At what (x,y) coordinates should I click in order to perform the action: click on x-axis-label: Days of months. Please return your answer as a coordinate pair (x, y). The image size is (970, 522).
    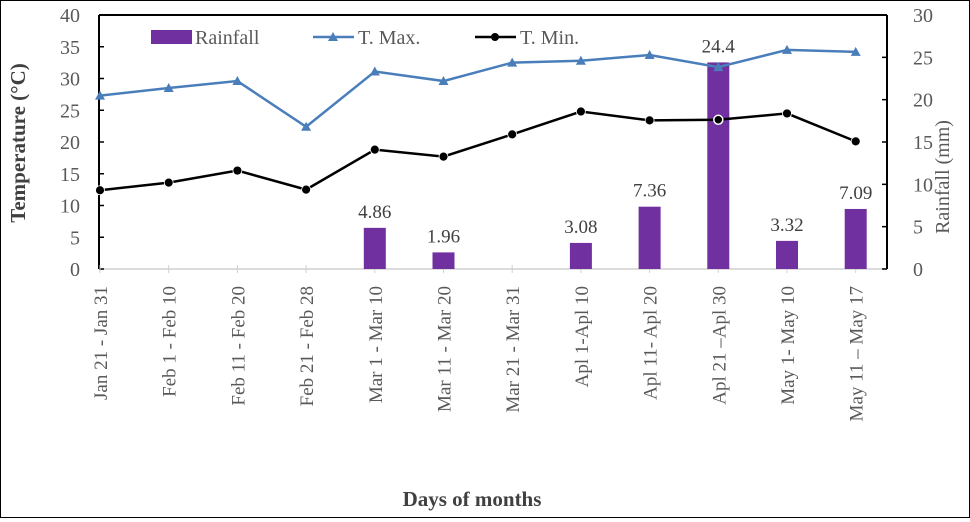
    Looking at the image, I should click on (472, 499).